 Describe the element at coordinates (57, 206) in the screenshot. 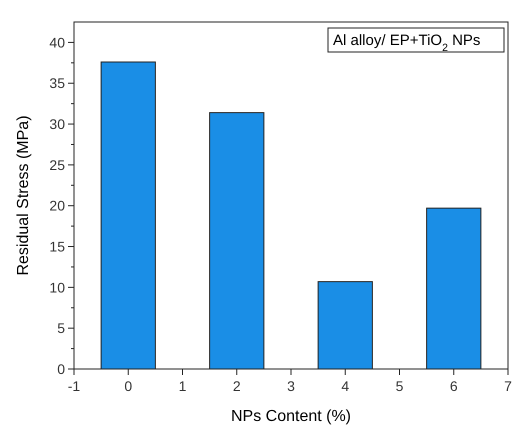

I see `y-tick-label: 20` at that location.